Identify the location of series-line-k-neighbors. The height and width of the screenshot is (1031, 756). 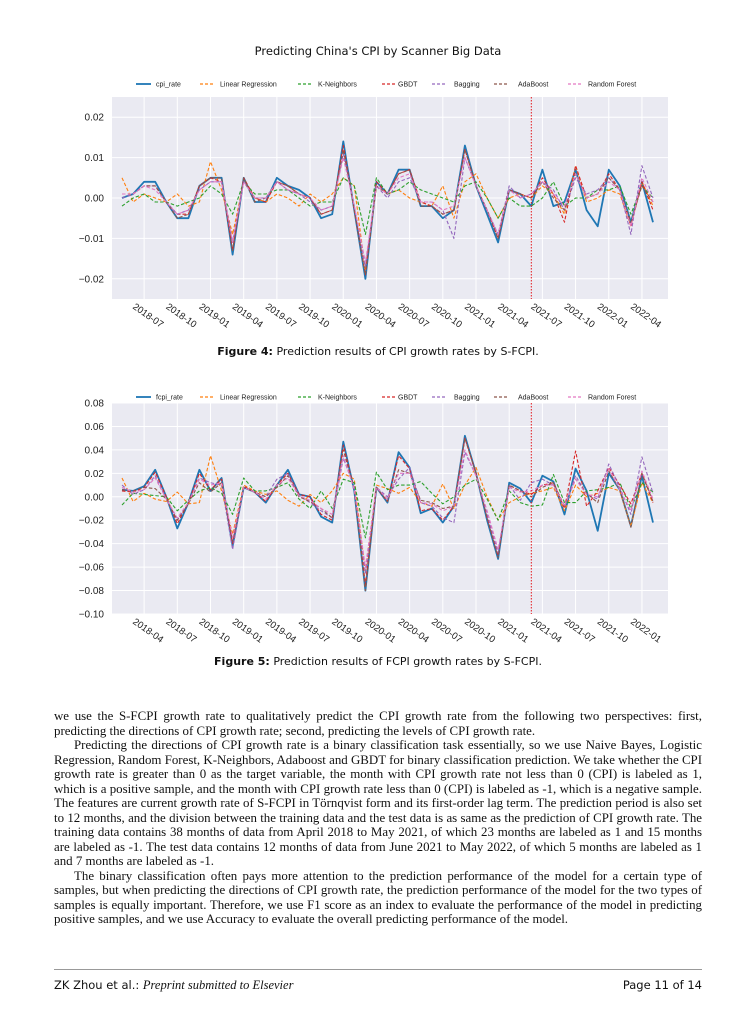
(387, 505).